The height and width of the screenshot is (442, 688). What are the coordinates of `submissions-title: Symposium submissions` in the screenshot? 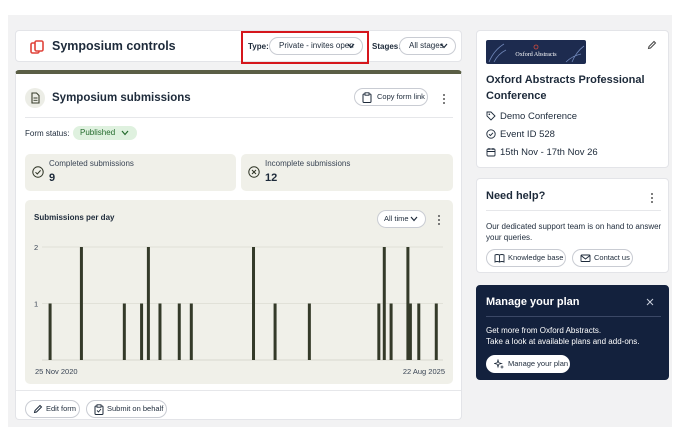 It's located at (121, 98).